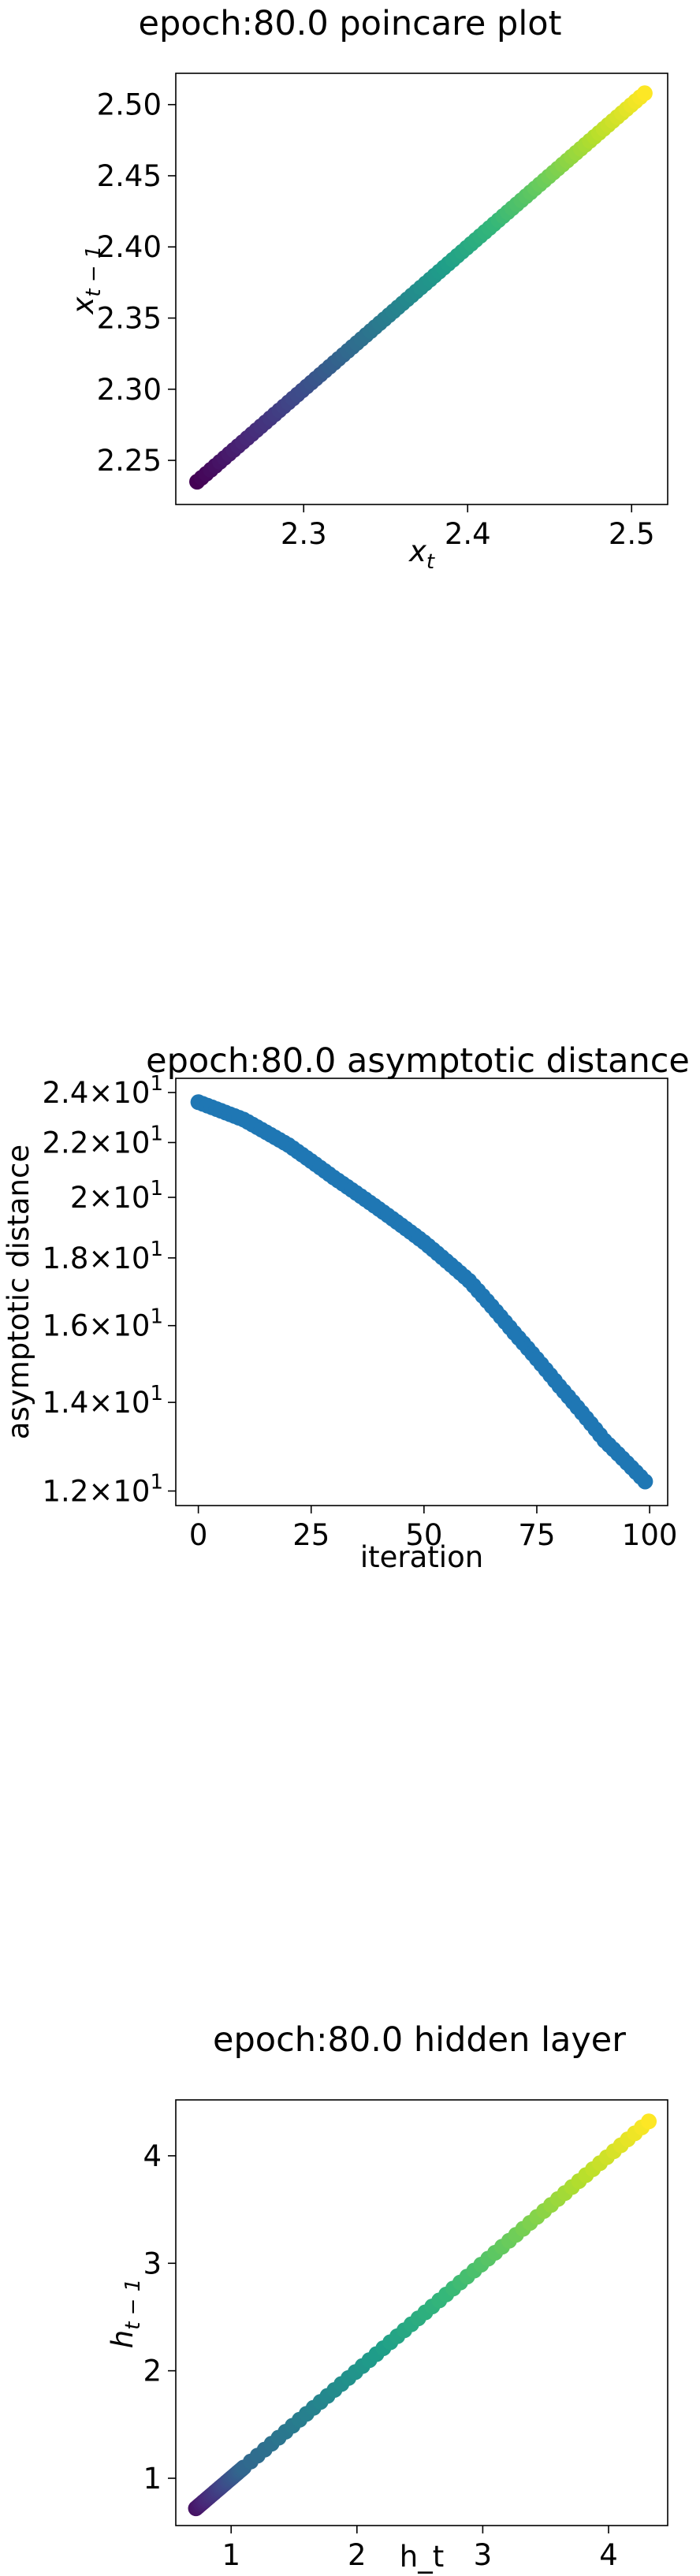 The image size is (700, 2576). I want to click on y-axis-label: asymptotic distance, so click(18, 1292).